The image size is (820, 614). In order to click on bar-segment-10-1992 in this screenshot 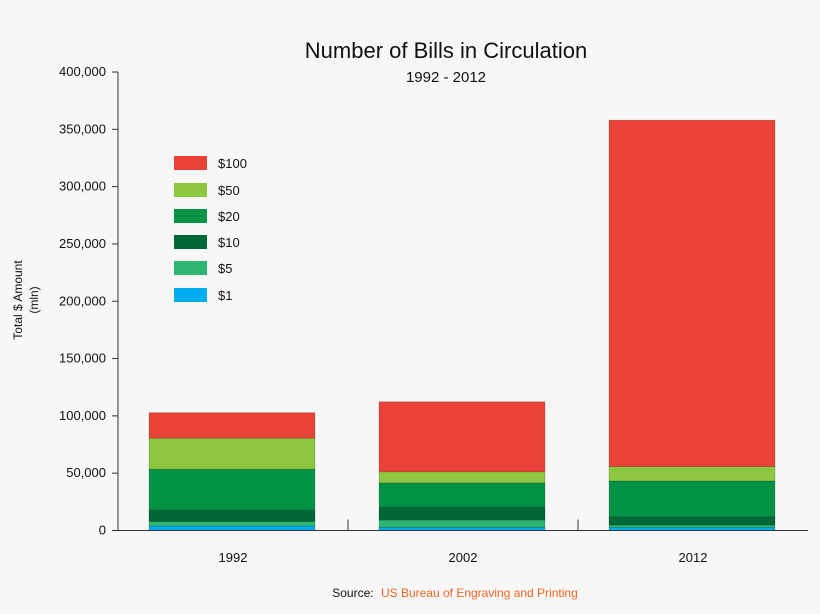, I will do `click(232, 515)`.